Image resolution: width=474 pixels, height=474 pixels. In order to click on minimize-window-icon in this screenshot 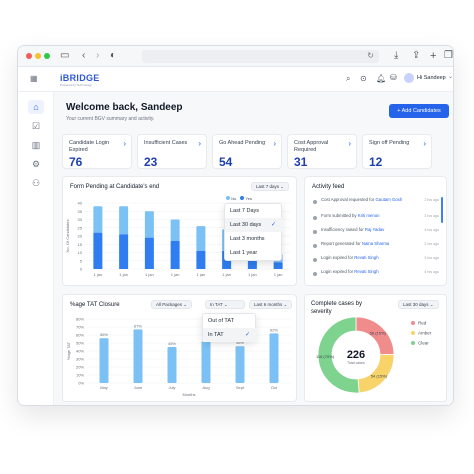, I will do `click(38, 56)`.